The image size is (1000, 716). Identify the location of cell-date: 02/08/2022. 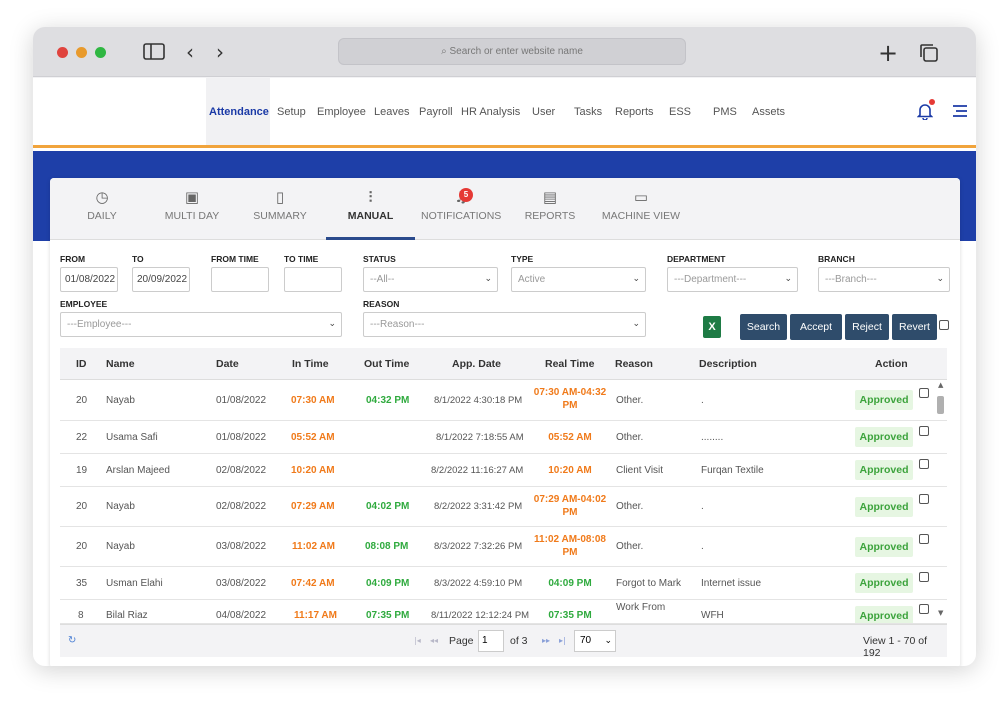
(241, 470).